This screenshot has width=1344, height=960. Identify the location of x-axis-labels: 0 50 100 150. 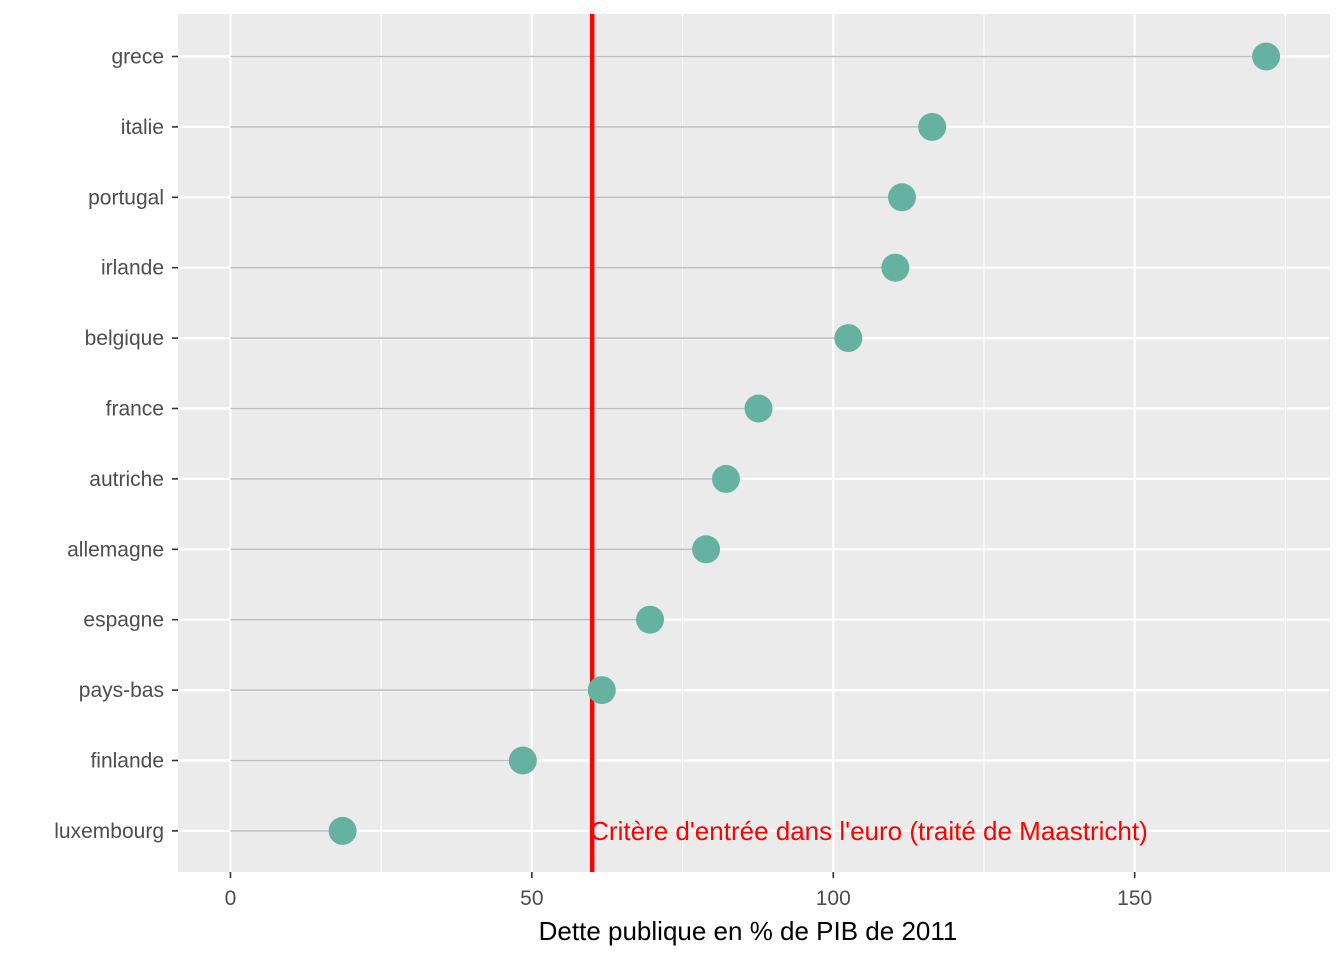
(688, 891).